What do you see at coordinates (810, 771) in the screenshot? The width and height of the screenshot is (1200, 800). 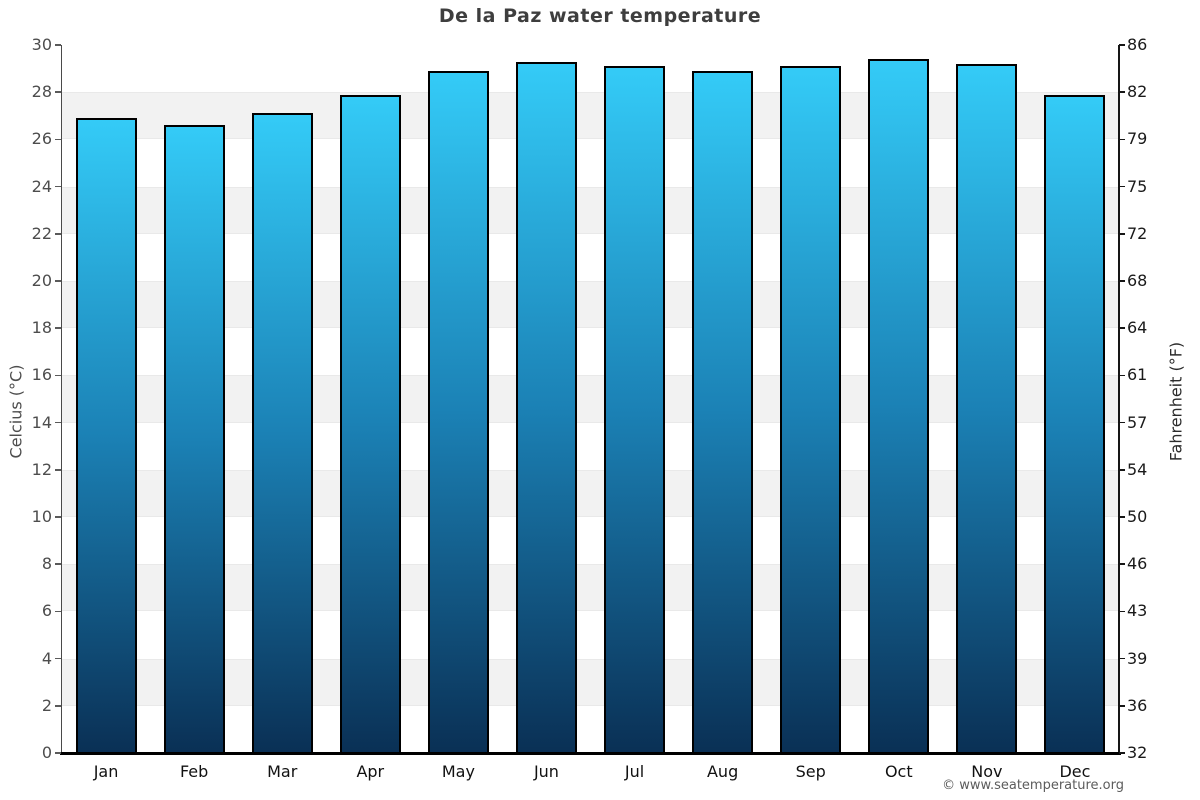 I see `x-tick-sep: Sep` at bounding box center [810, 771].